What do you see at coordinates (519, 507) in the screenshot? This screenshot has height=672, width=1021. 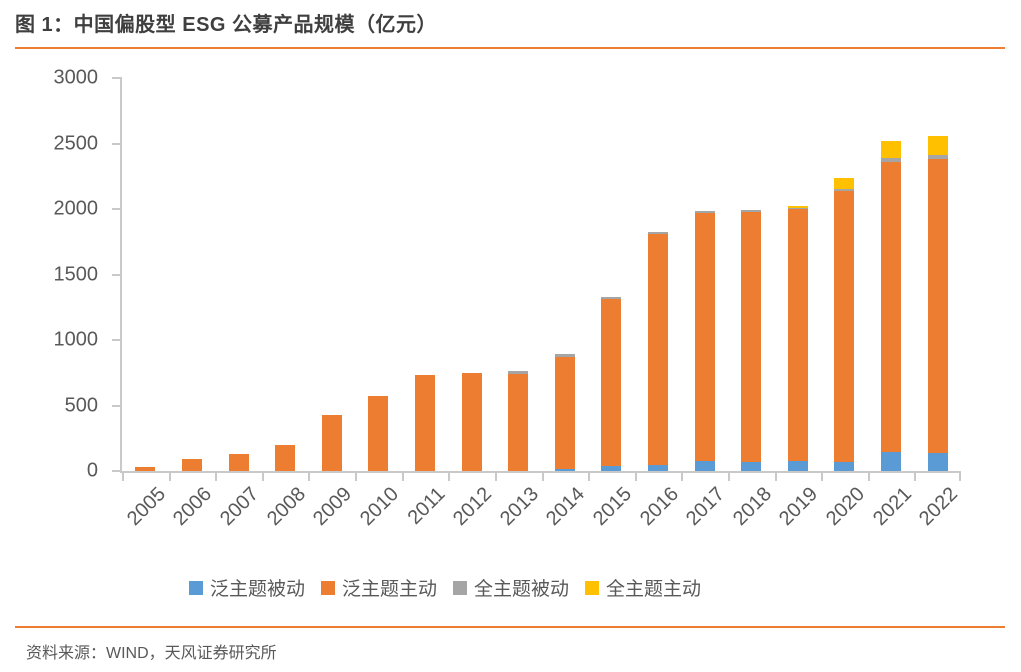 I see `x-axis-label: 2013` at bounding box center [519, 507].